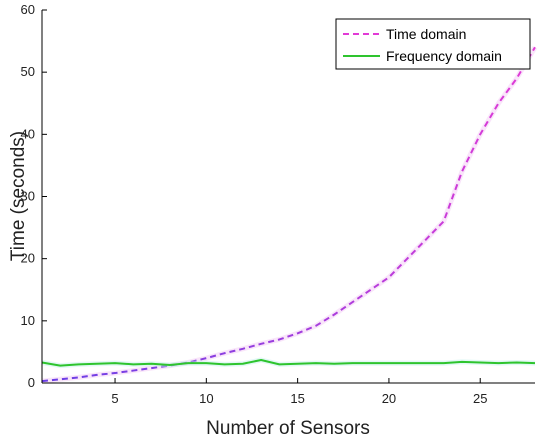 This screenshot has height=442, width=550. What do you see at coordinates (297, 398) in the screenshot?
I see `x-tick-label: 15` at bounding box center [297, 398].